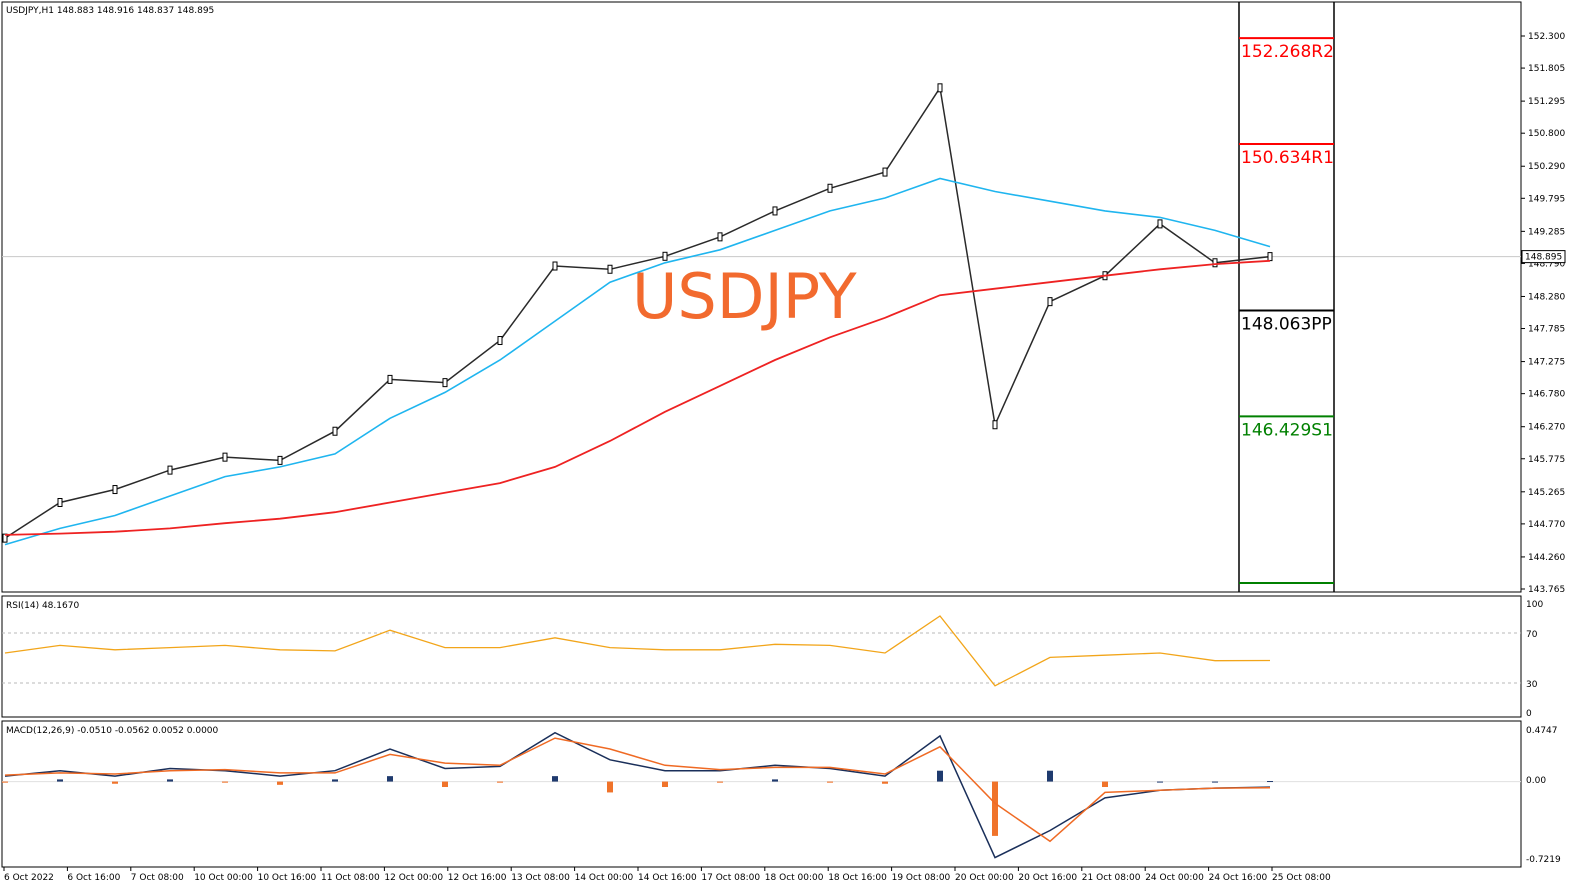 The height and width of the screenshot is (896, 1583). I want to click on price-axis-tick-label: 148.280, so click(1546, 297).